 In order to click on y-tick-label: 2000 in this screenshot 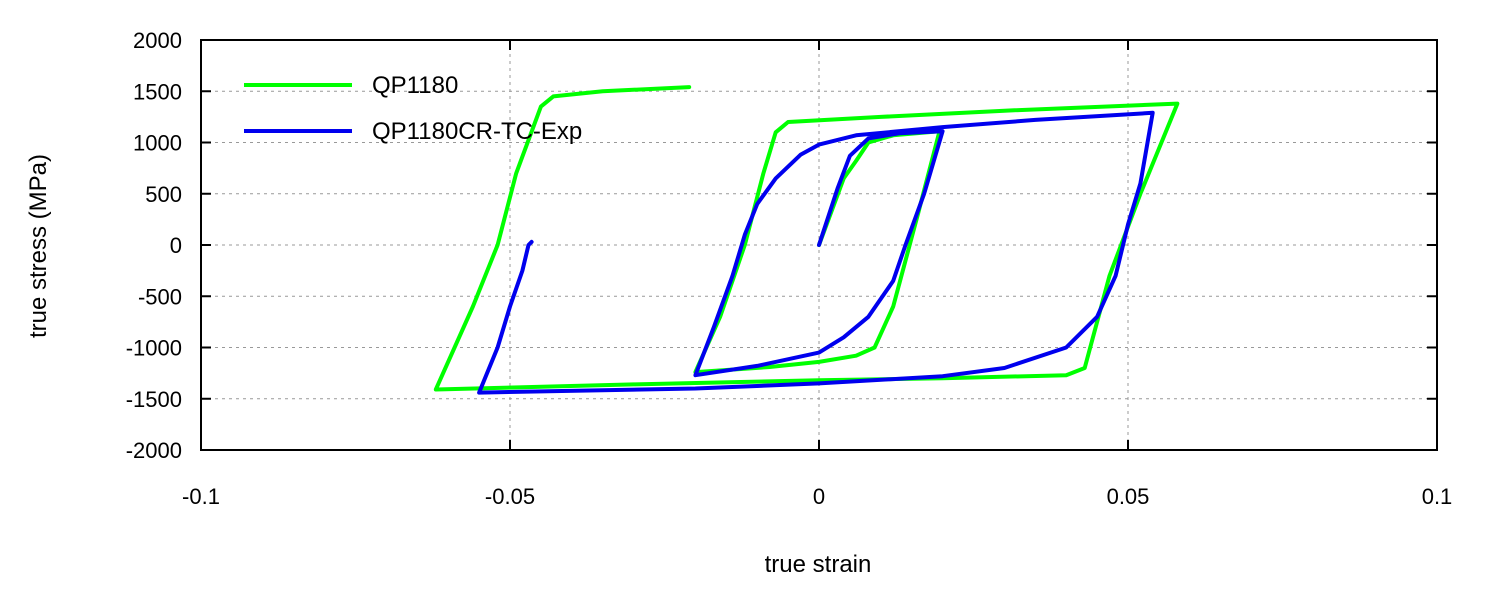, I will do `click(157, 40)`.